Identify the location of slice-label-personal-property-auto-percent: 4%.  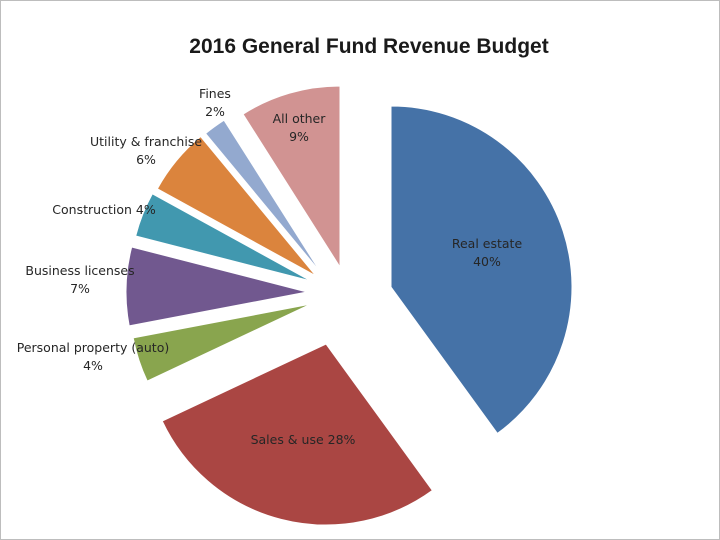
(93, 365).